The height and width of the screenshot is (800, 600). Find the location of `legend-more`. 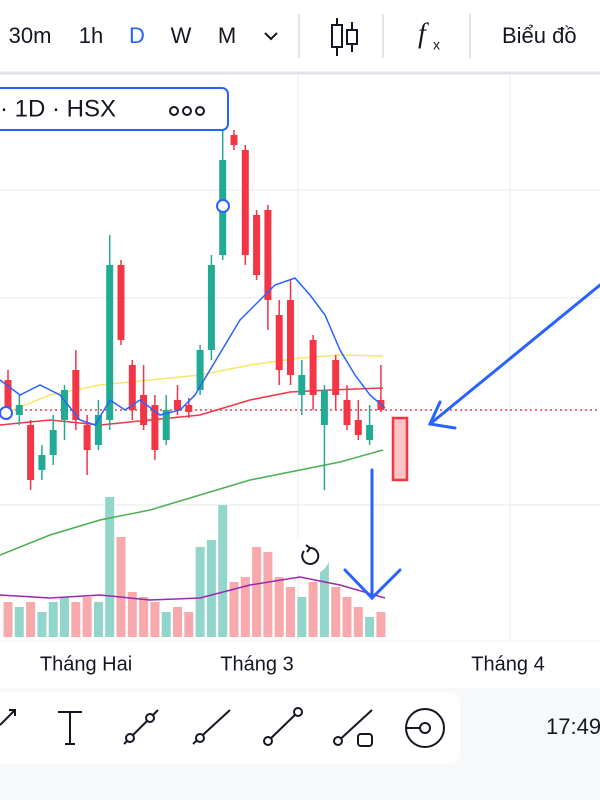

legend-more is located at coordinates (187, 111).